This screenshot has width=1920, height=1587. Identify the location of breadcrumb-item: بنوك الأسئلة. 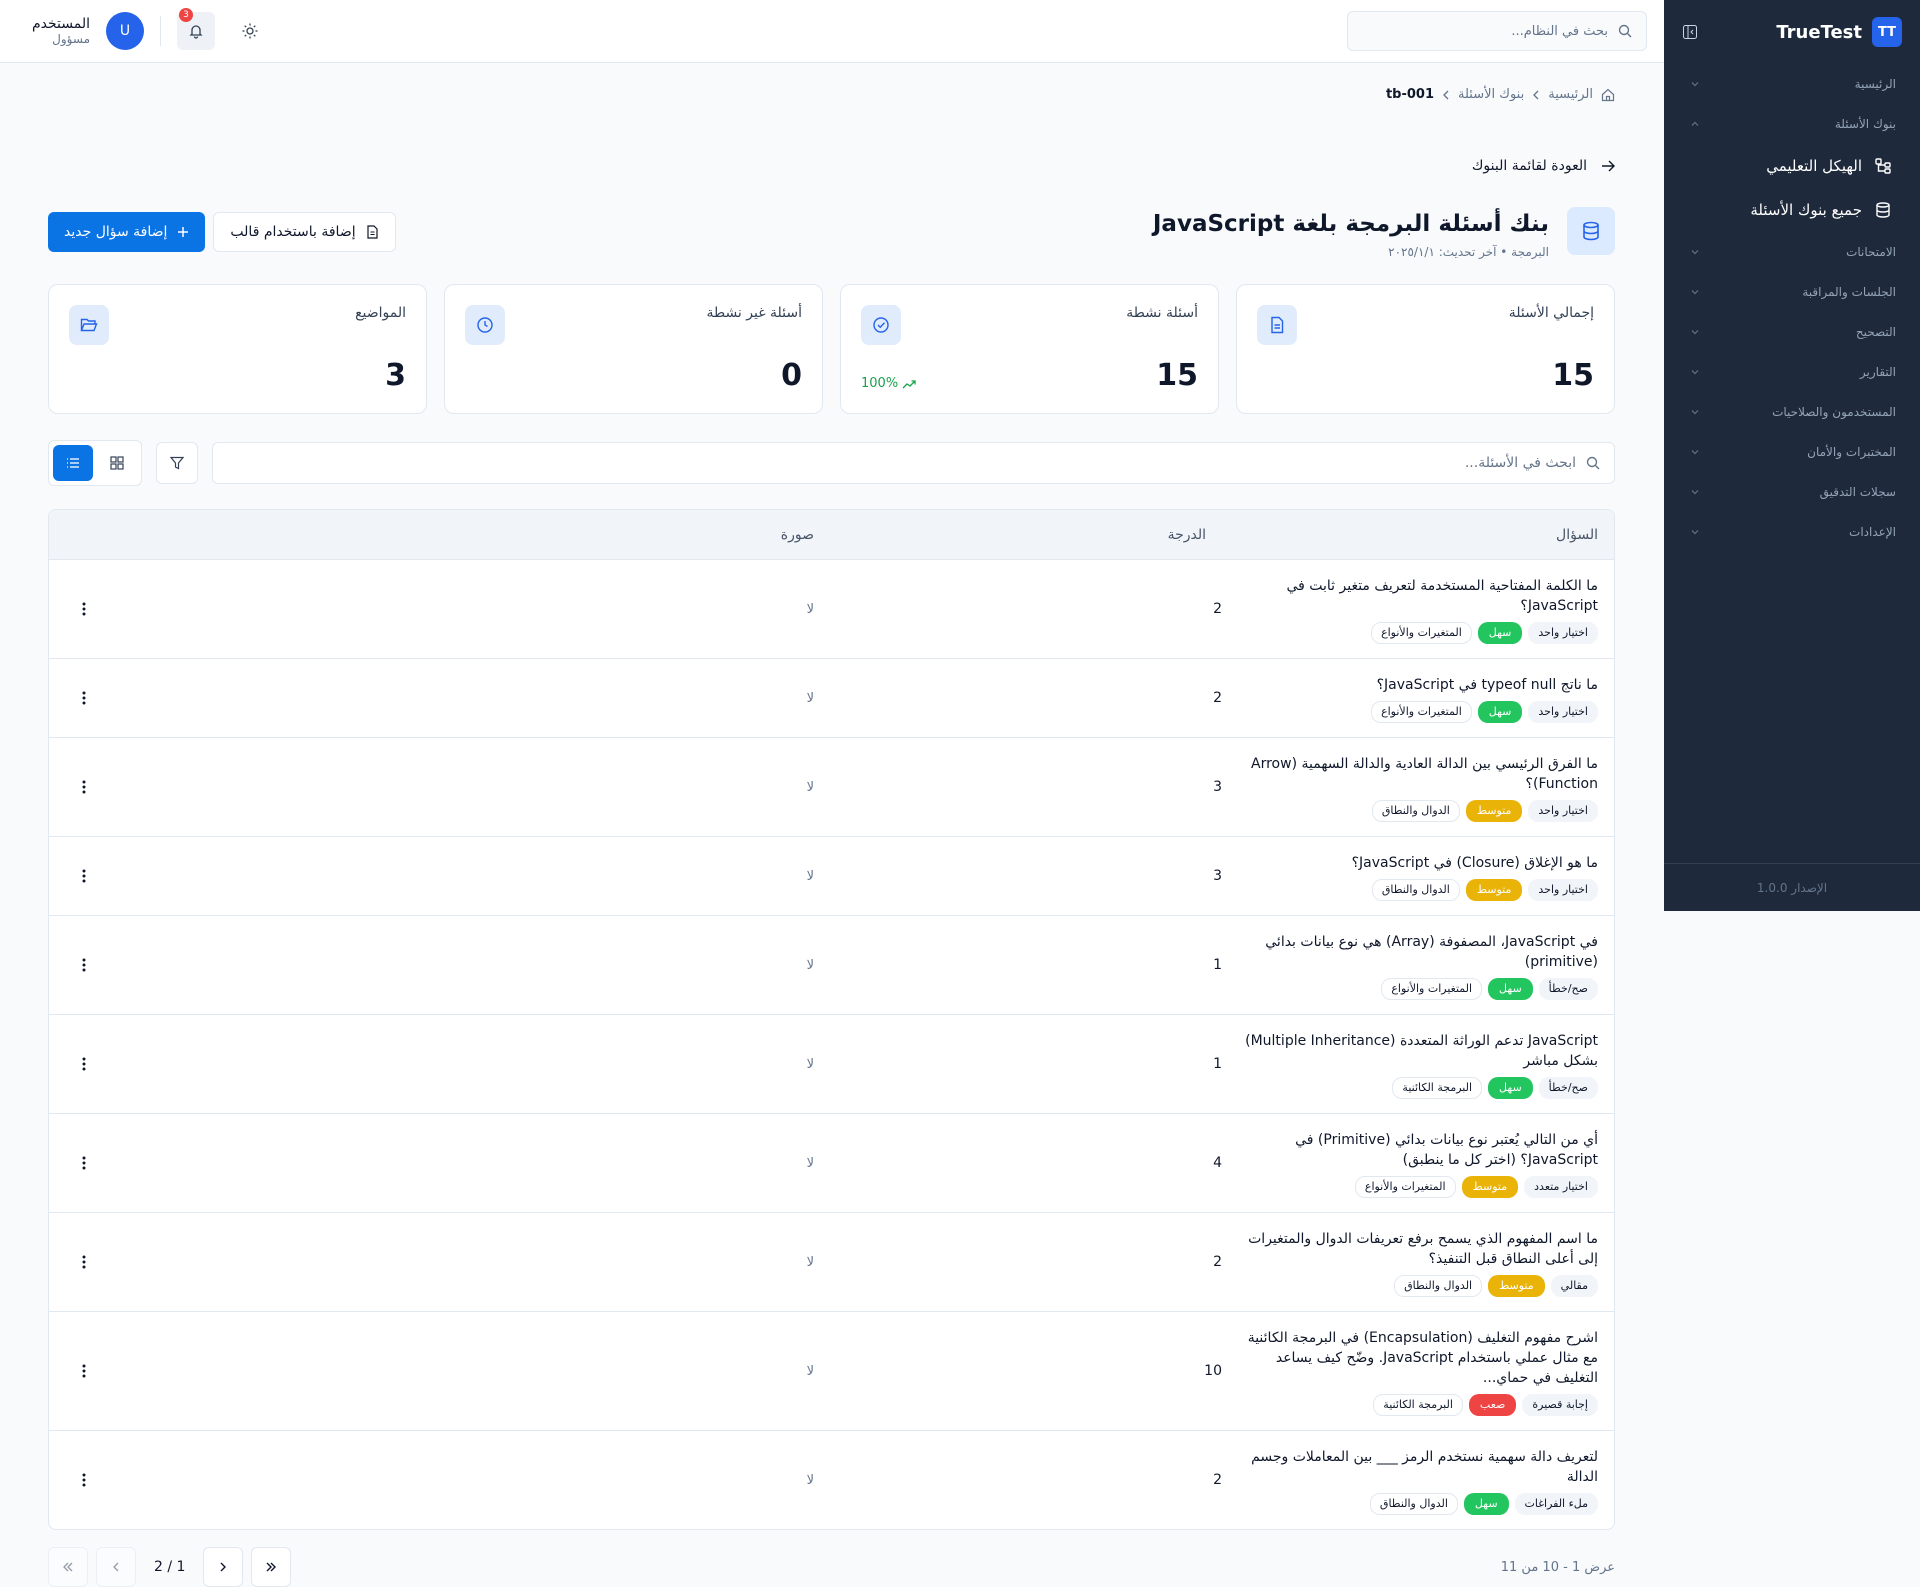
(1491, 94).